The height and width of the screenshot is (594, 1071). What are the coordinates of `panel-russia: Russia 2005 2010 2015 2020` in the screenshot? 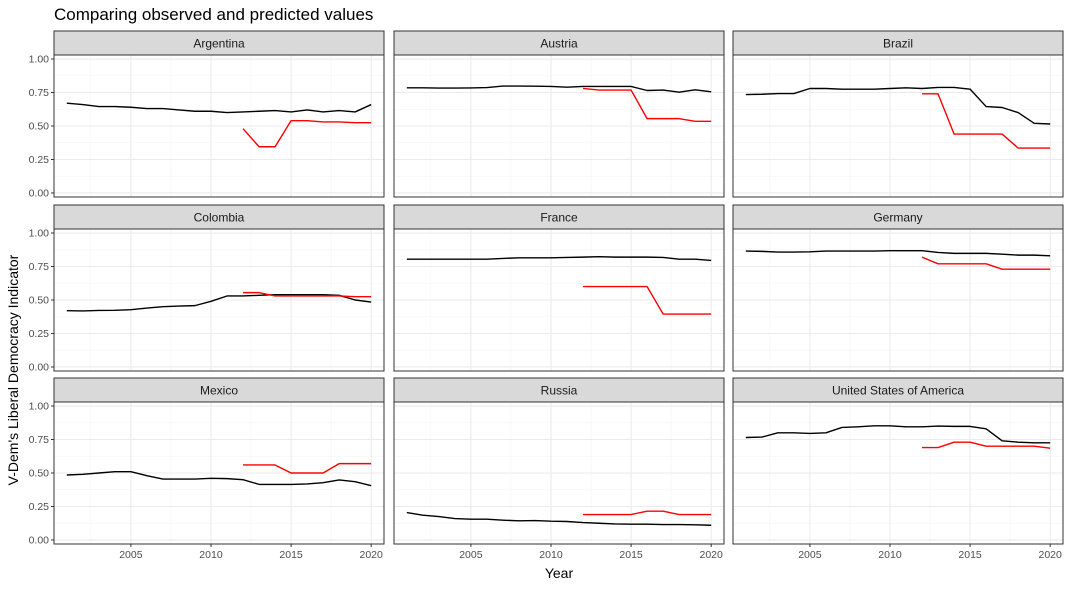 It's located at (559, 469).